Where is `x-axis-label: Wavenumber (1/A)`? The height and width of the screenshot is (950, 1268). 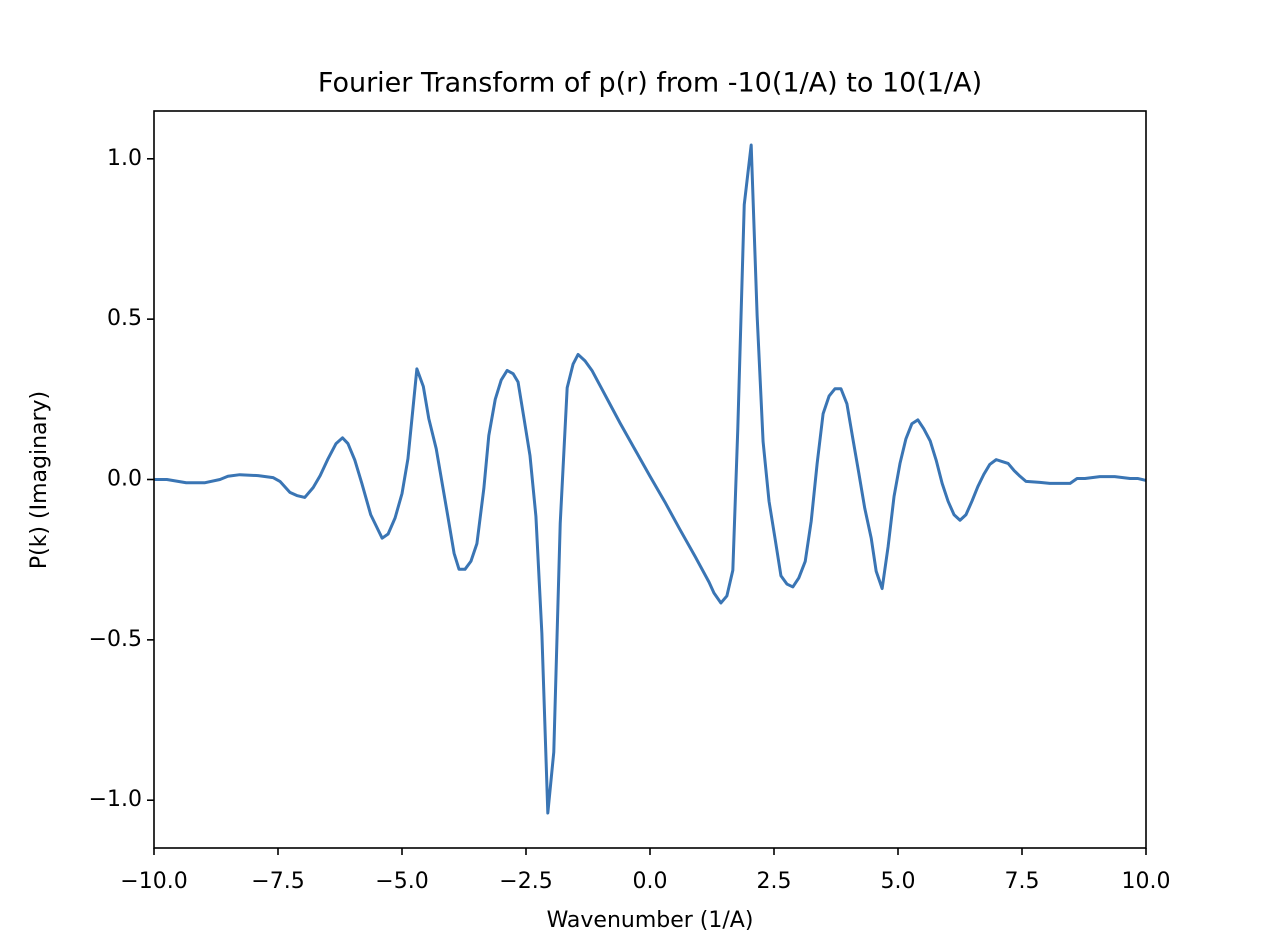
x-axis-label: Wavenumber (1/A) is located at coordinates (650, 920).